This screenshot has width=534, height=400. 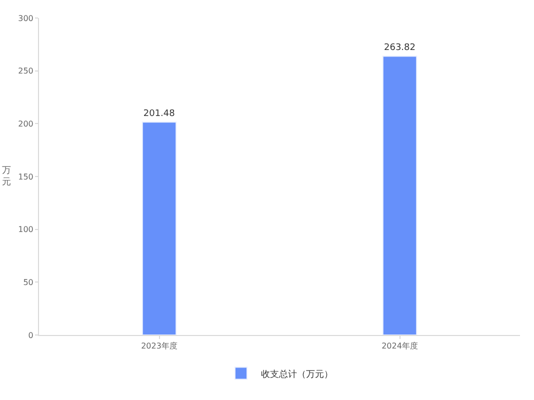 What do you see at coordinates (400, 346) in the screenshot?
I see `x-tick-label: 2024年度` at bounding box center [400, 346].